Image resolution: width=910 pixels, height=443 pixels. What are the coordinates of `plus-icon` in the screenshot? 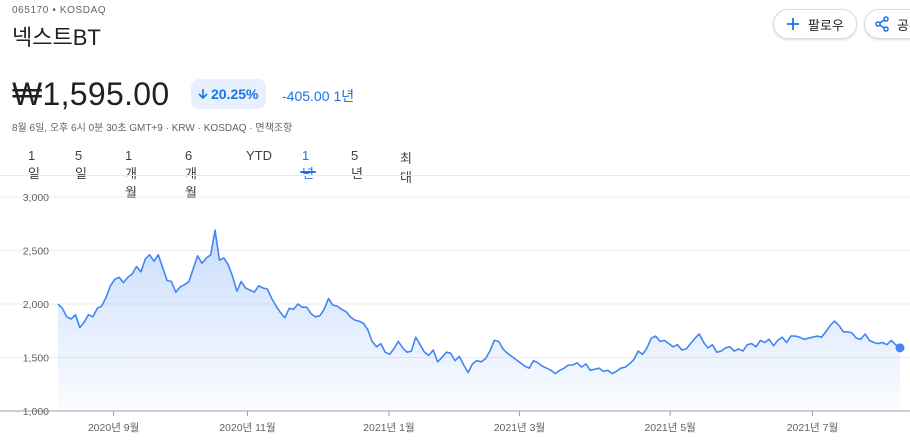 It's located at (793, 24).